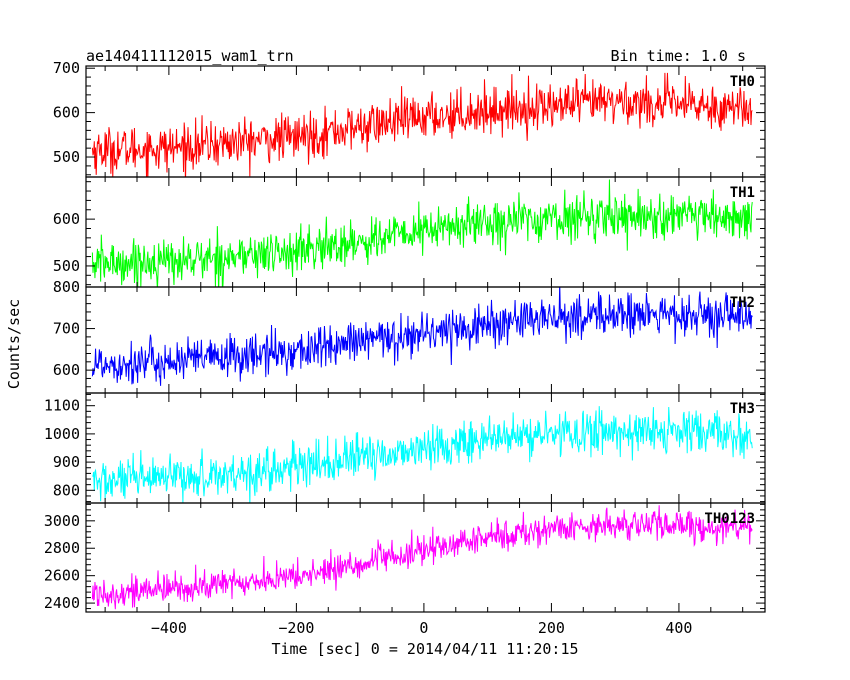  Describe the element at coordinates (62, 603) in the screenshot. I see `y-tick-label: 2400` at that location.